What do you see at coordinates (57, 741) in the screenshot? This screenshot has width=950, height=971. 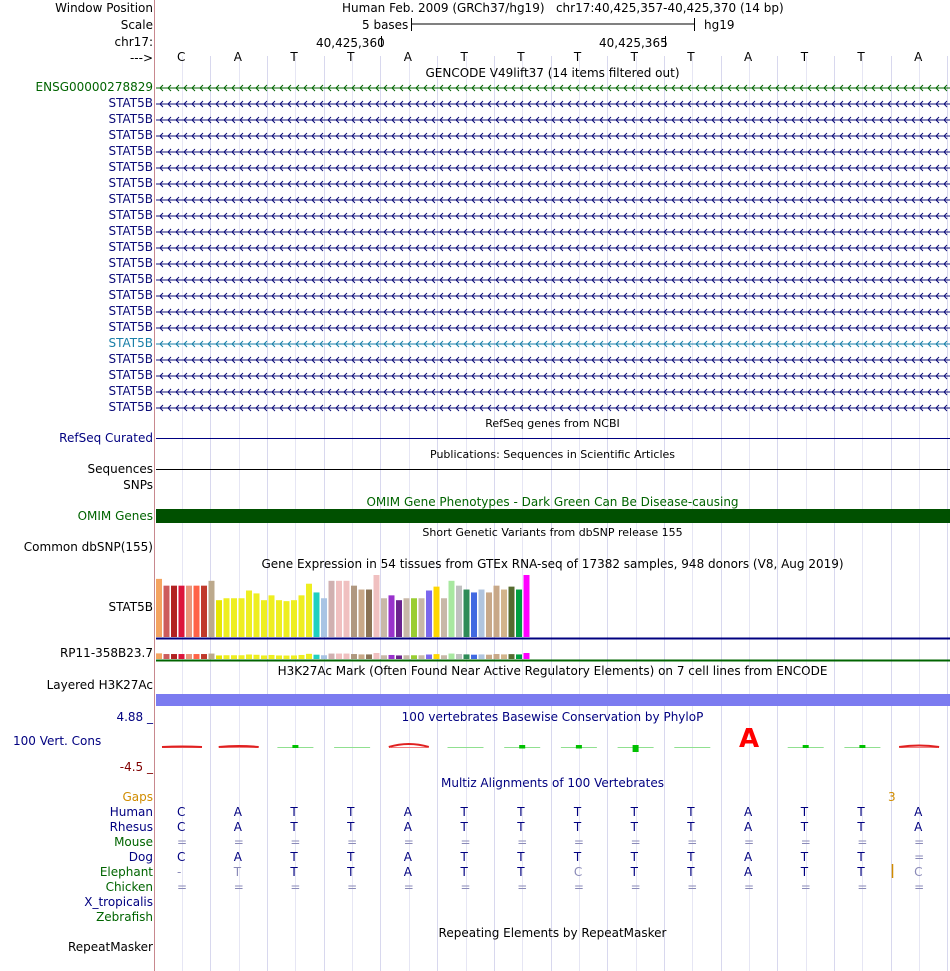 I see `cons-label: 100 Vert. Cons` at bounding box center [57, 741].